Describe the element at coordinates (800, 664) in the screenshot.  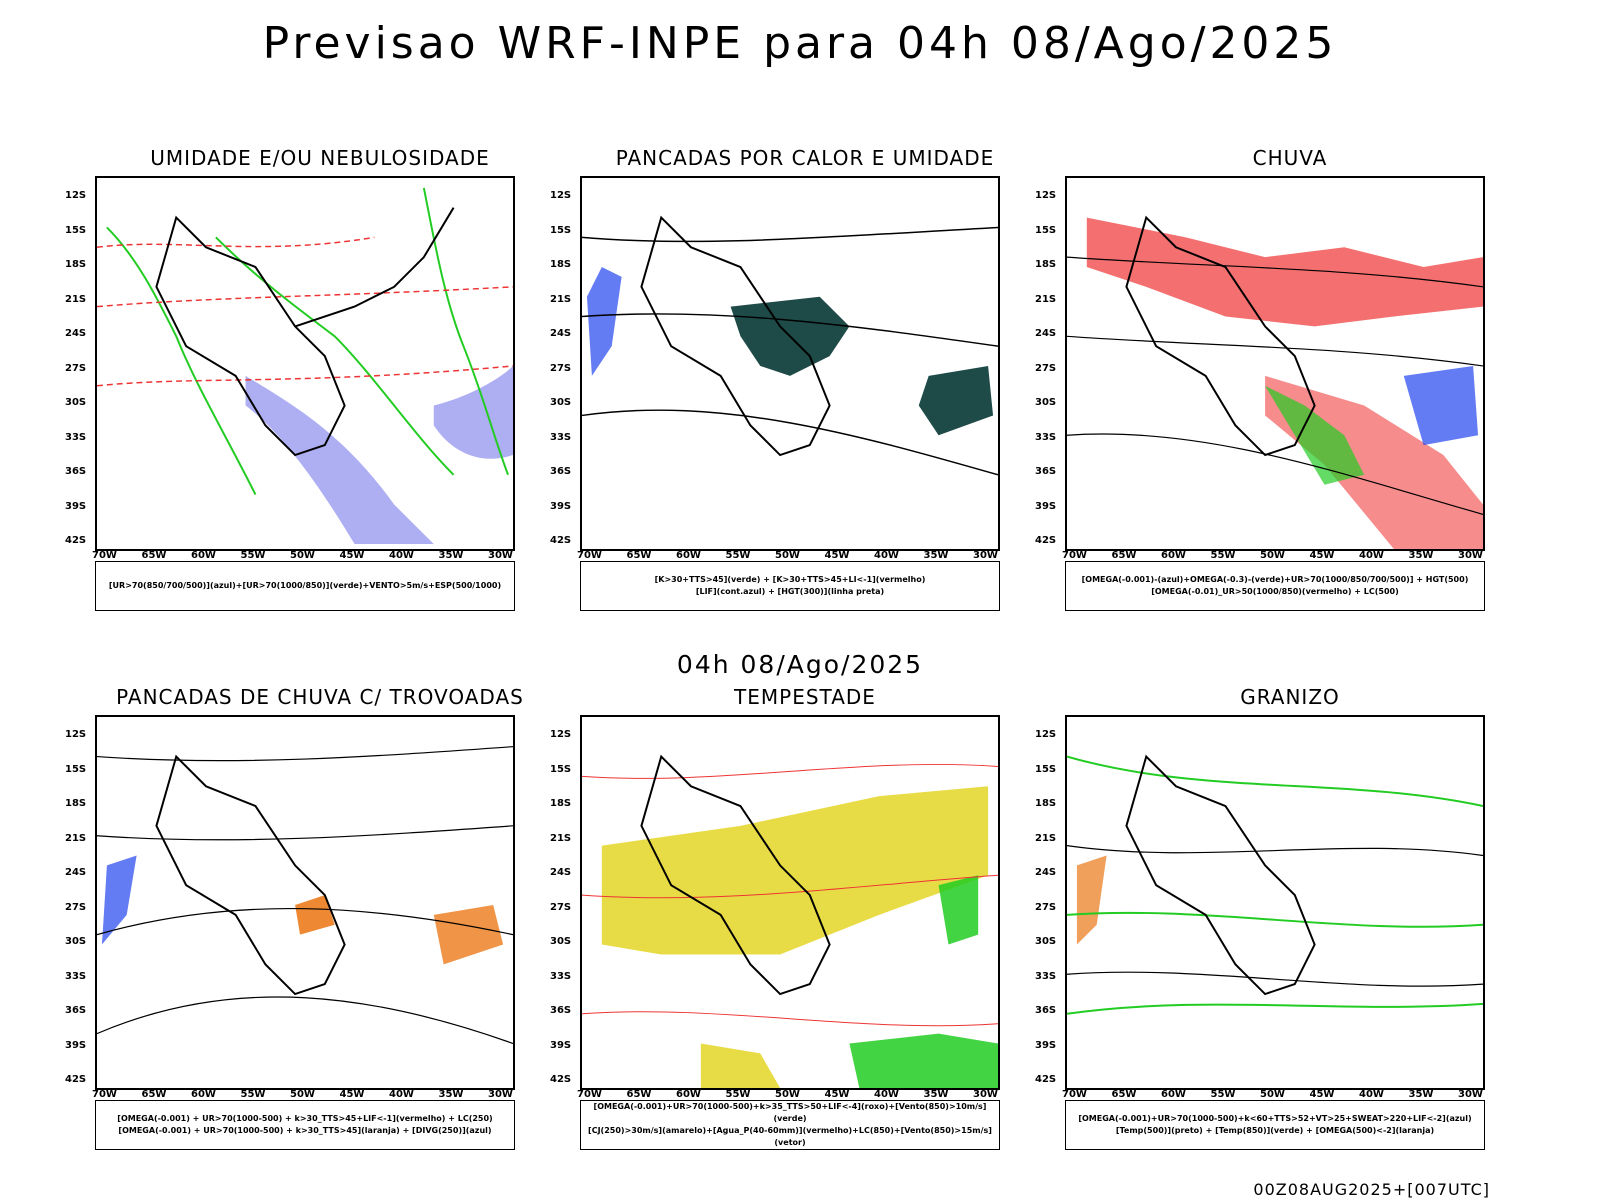
I see `mid-timestamp: 04h 08/Ago/2025` at that location.